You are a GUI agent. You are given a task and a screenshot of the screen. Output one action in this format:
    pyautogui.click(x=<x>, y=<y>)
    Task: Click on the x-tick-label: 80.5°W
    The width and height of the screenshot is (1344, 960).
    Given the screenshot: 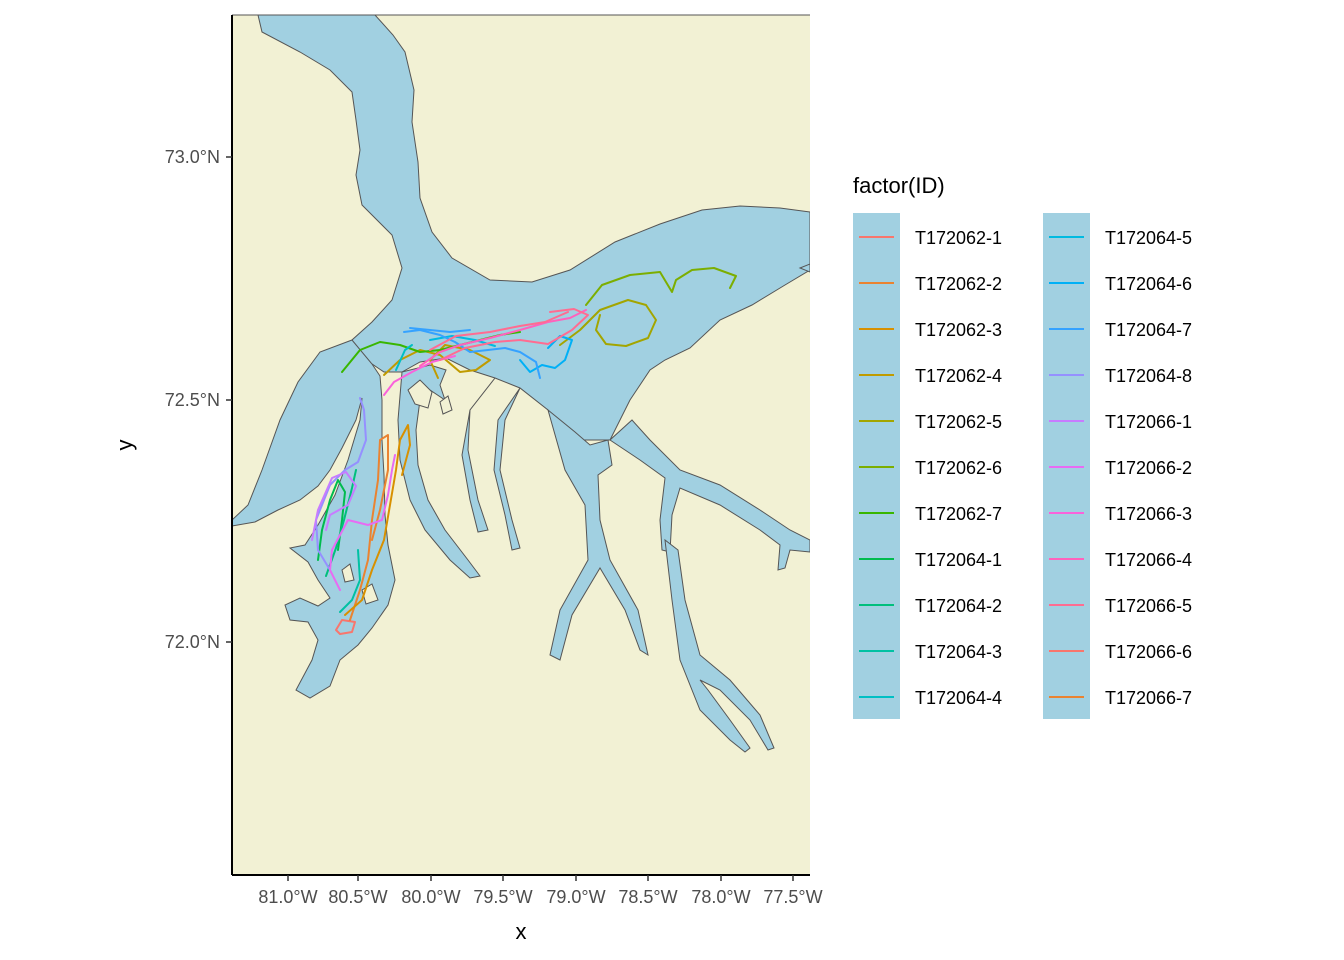 What is the action you would take?
    pyautogui.click(x=357, y=897)
    